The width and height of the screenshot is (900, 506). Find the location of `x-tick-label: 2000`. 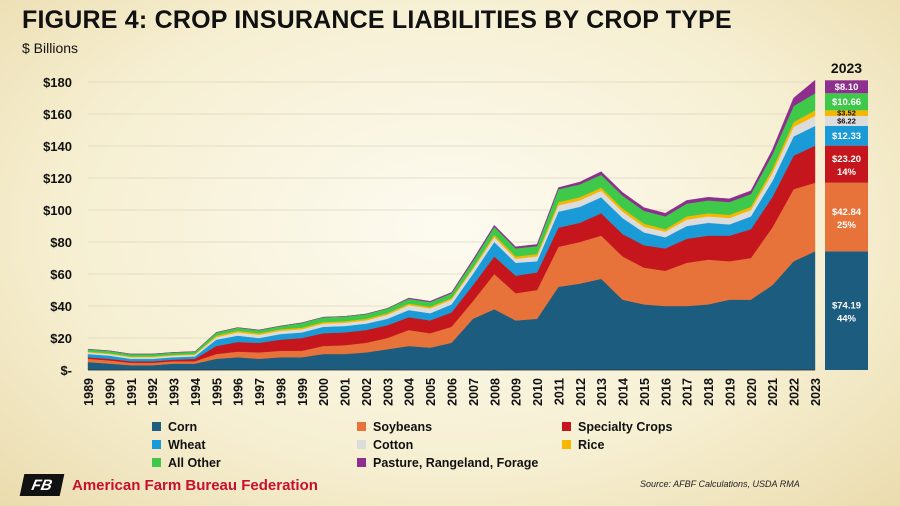

x-tick-label: 2000 is located at coordinates (324, 392).